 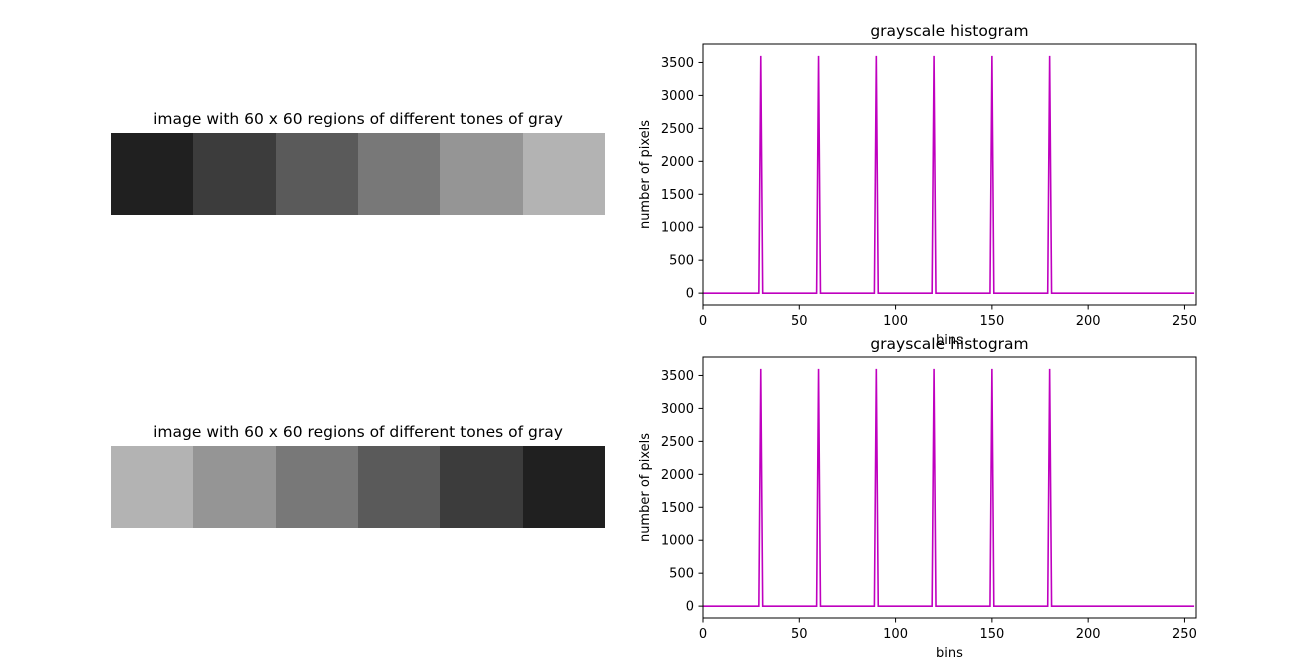 I want to click on x-tick-label: 250, so click(x=1184, y=321).